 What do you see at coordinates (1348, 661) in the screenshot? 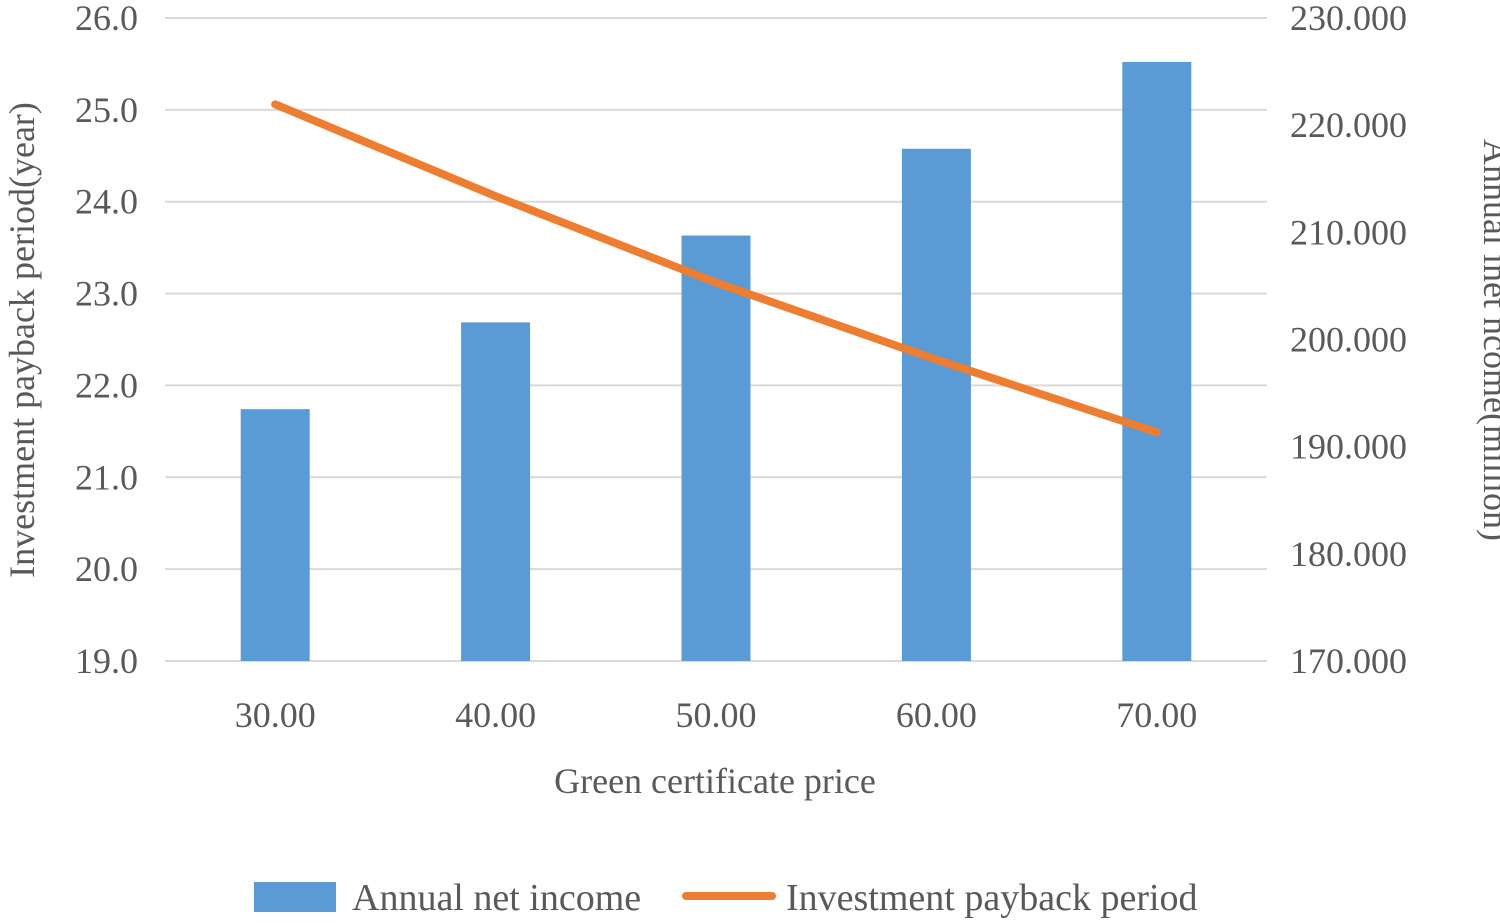
I see `right-tick-label: 170.000` at bounding box center [1348, 661].